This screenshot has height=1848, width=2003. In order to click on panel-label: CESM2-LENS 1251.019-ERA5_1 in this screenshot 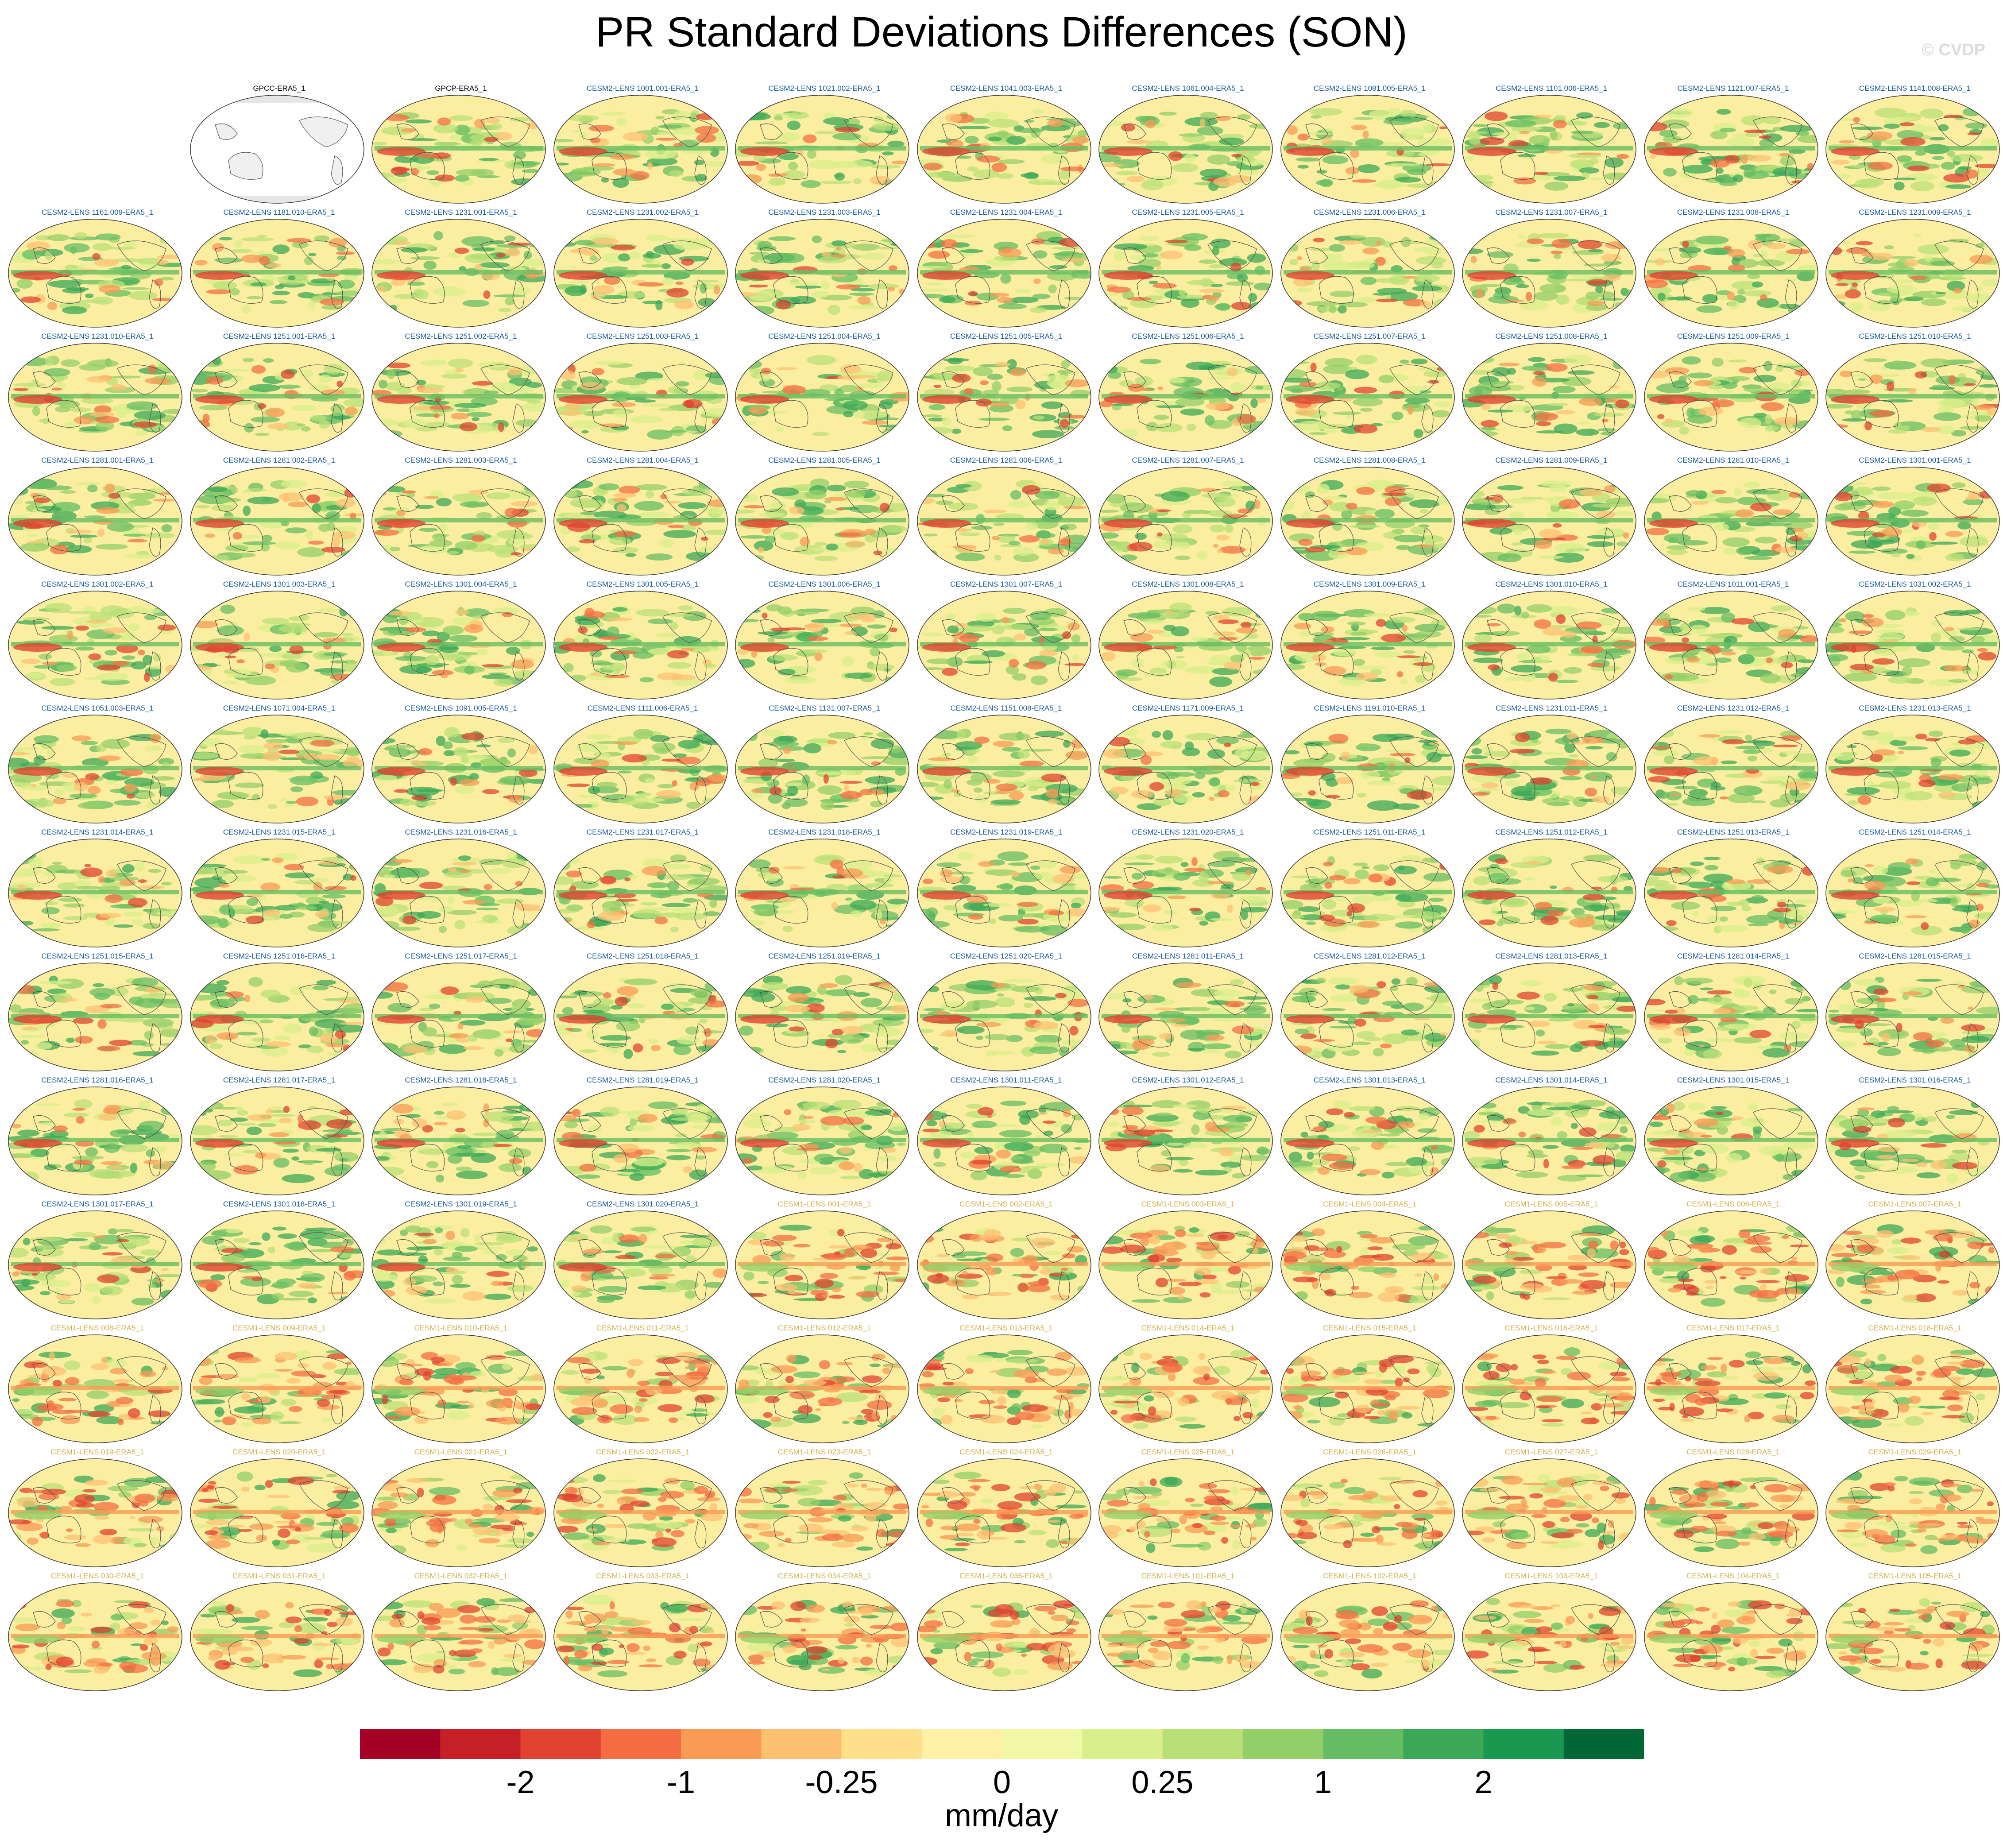, I will do `click(824, 956)`.